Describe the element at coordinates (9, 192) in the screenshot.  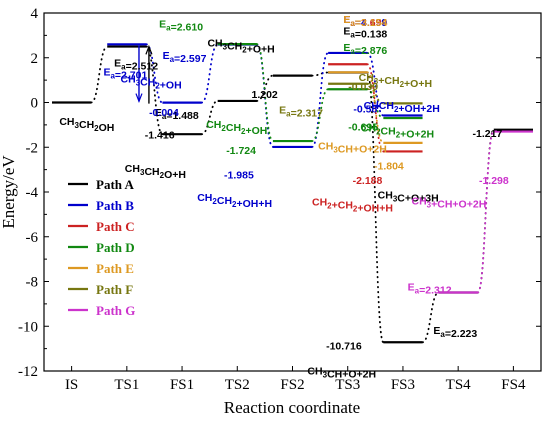
I see `y-axis-title: Energy/eV` at that location.